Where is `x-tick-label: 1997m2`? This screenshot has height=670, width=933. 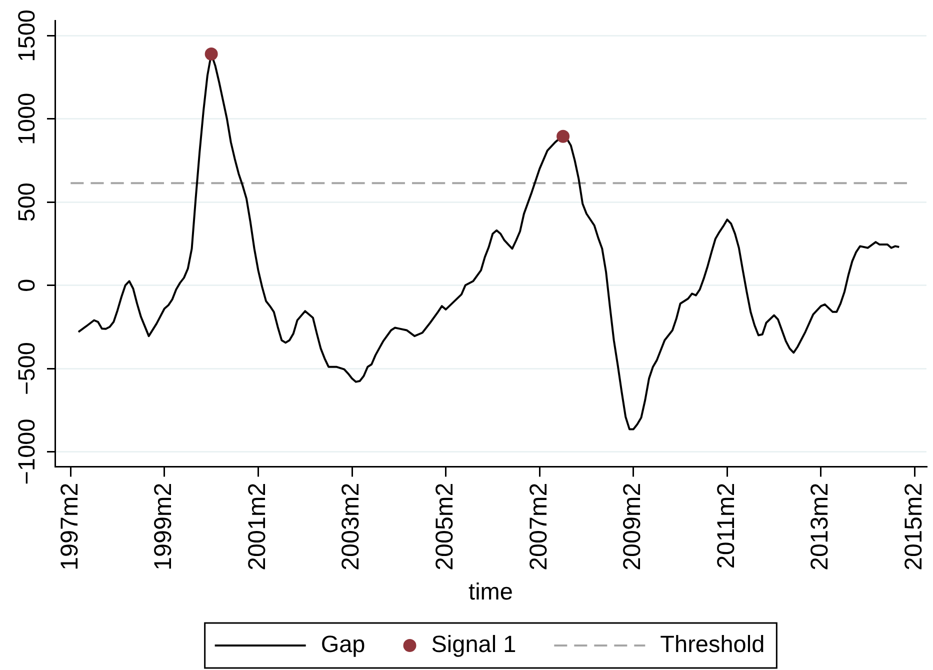
x-tick-label: 1997m2 is located at coordinates (70, 526).